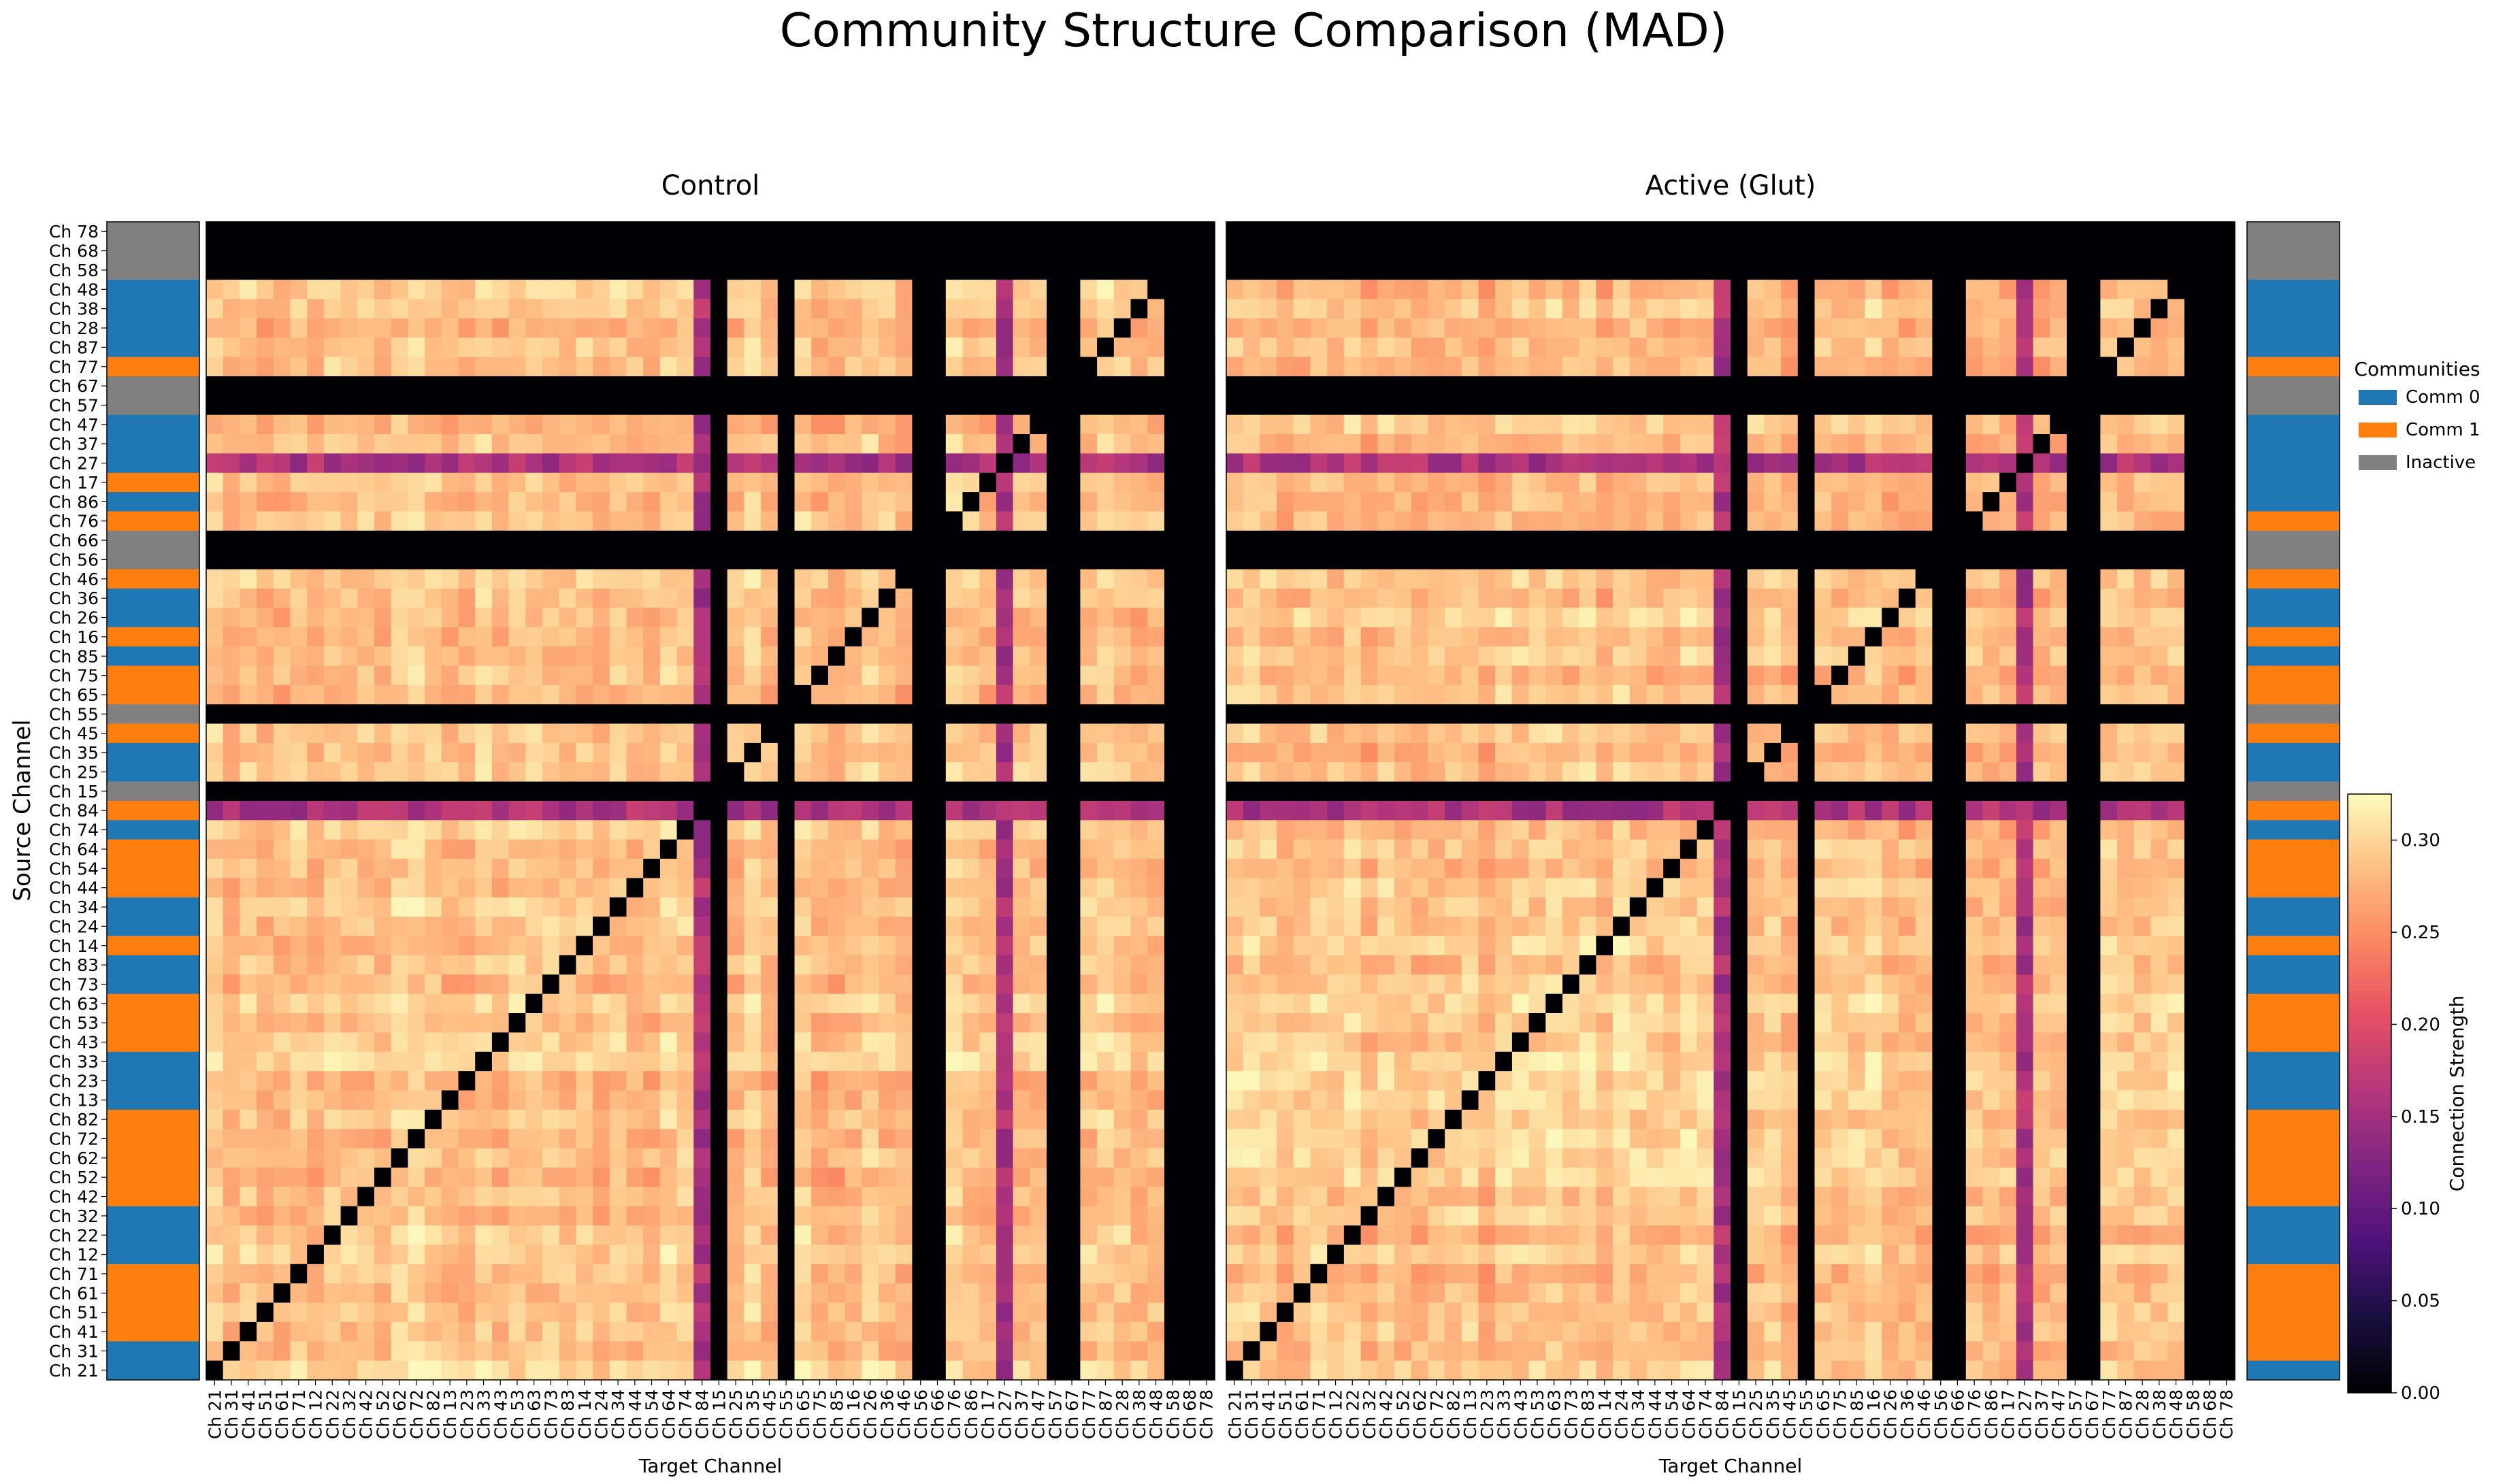  I want to click on row-tick-label: Ch 66, so click(74, 540).